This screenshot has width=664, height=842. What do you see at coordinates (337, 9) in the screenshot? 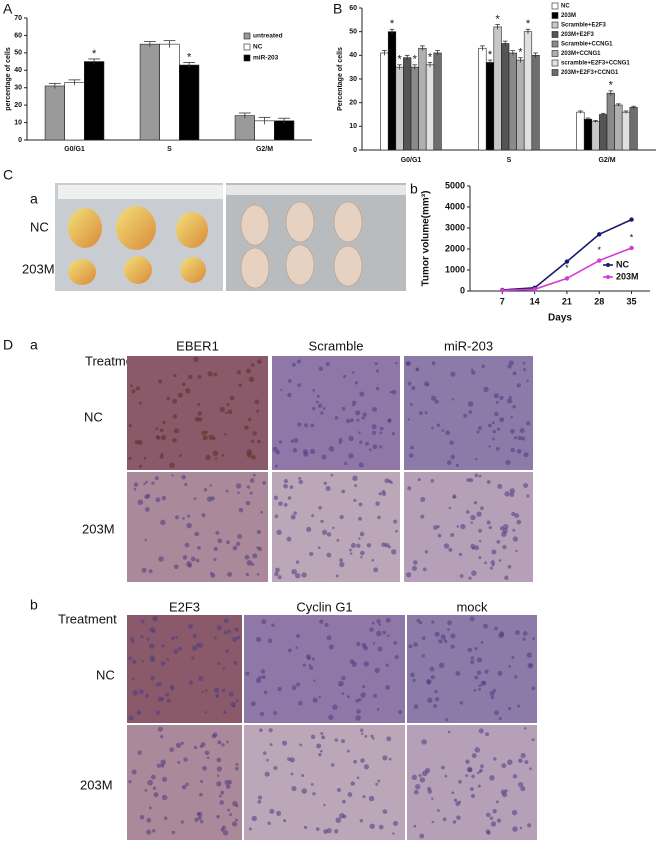
I see `panel-label: B` at bounding box center [337, 9].